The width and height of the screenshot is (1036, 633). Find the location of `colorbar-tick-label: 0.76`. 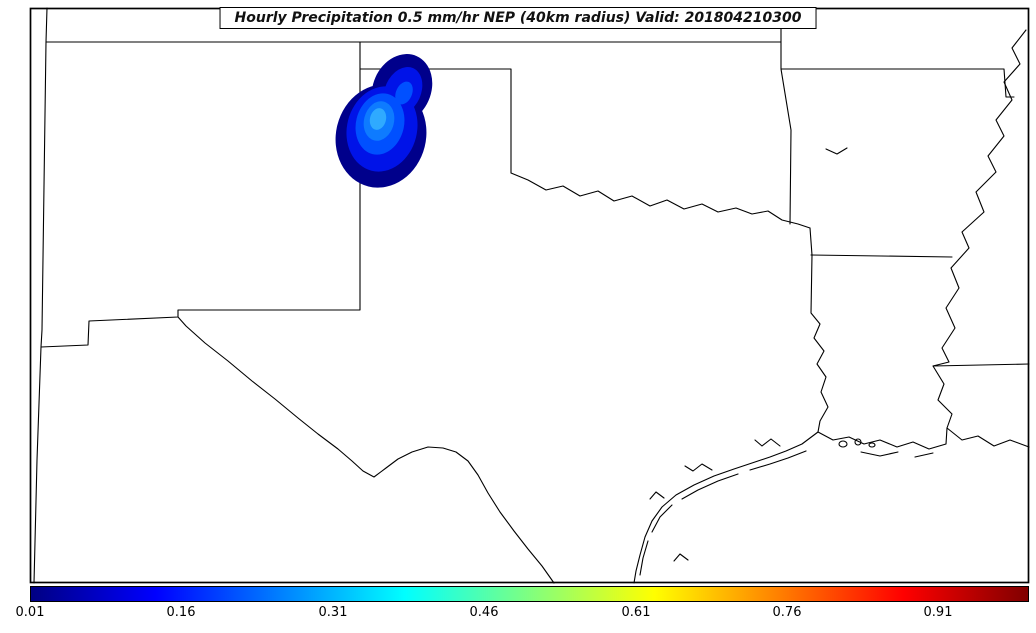

colorbar-tick-label: 0.76 is located at coordinates (787, 612).